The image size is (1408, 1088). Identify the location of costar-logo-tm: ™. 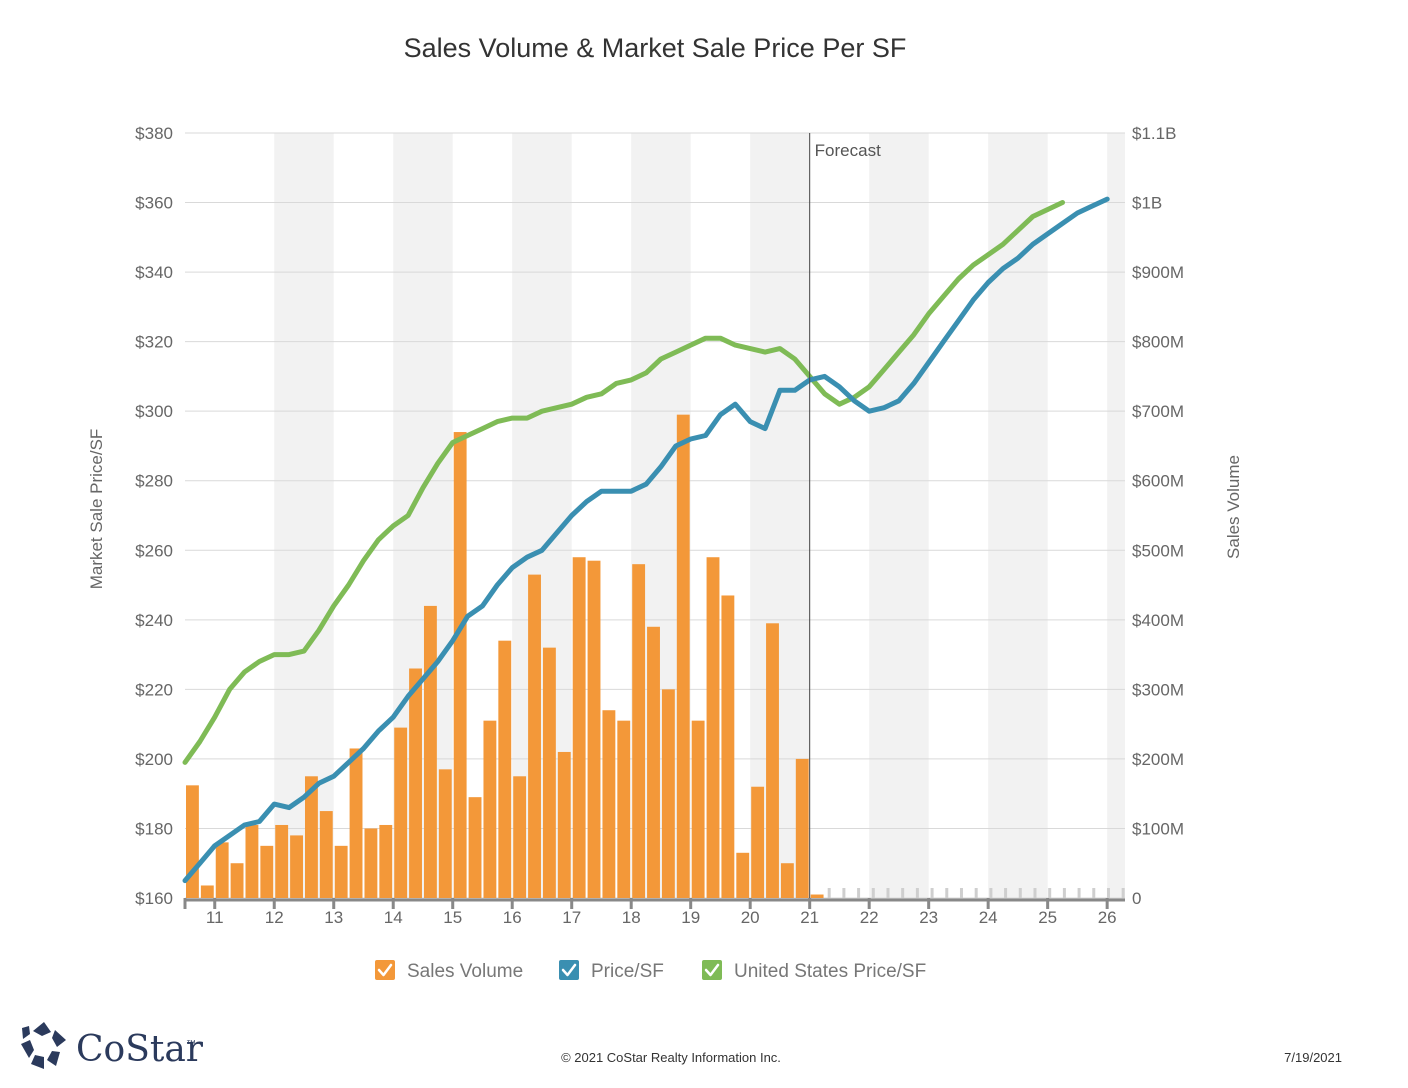
(191, 1044).